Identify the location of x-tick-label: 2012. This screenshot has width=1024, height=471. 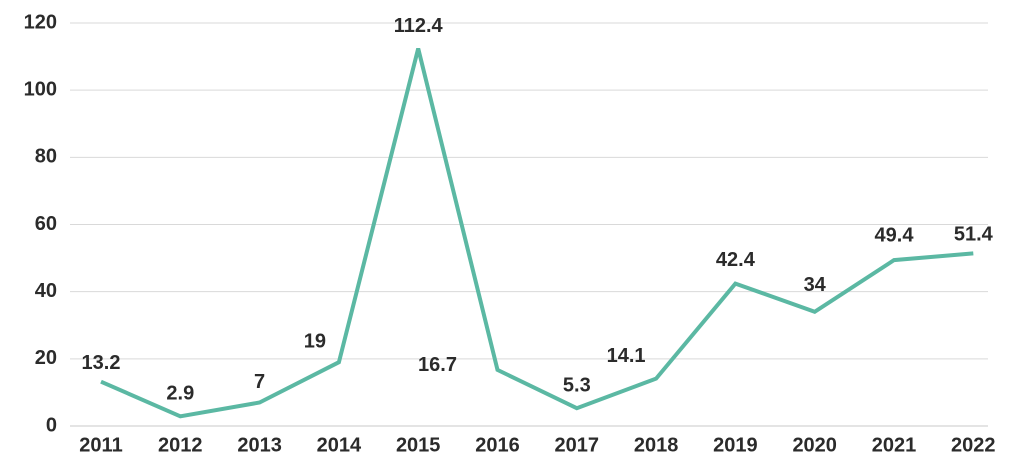
(180, 445).